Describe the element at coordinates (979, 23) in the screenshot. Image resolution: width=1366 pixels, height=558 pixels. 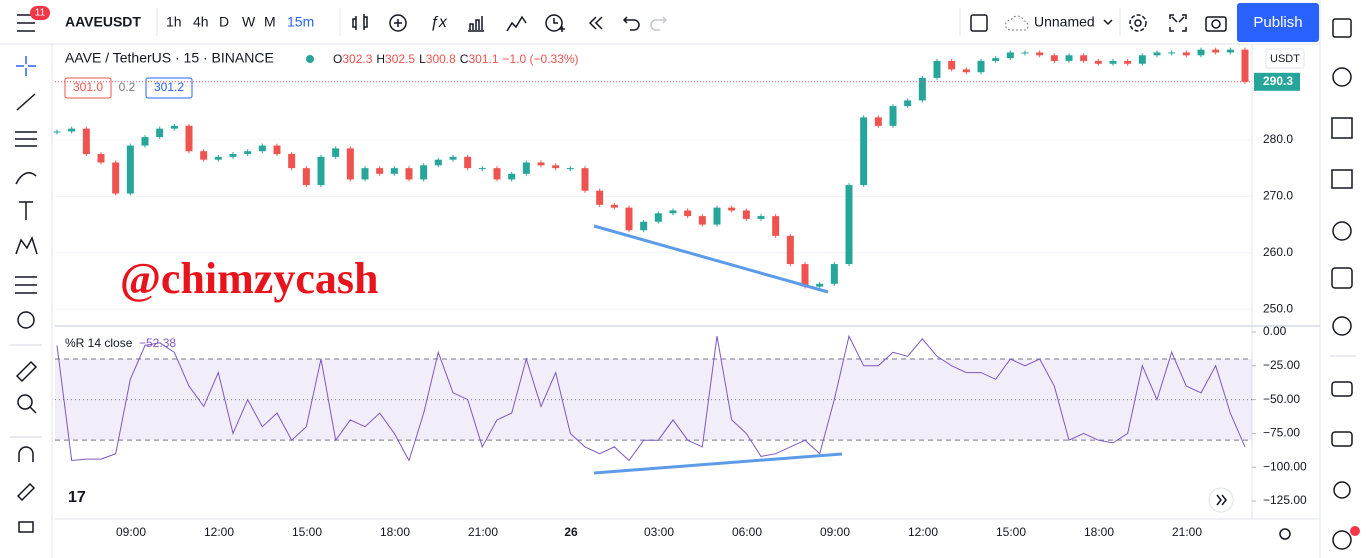
I see `layout-button` at that location.